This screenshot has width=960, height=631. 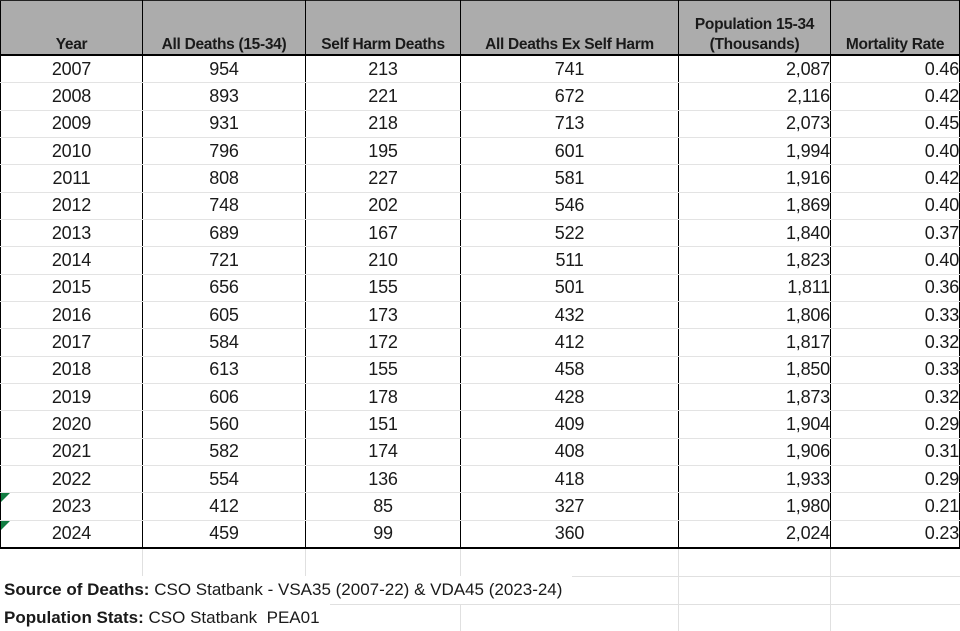 I want to click on cell-population: 1,840, so click(x=754, y=233).